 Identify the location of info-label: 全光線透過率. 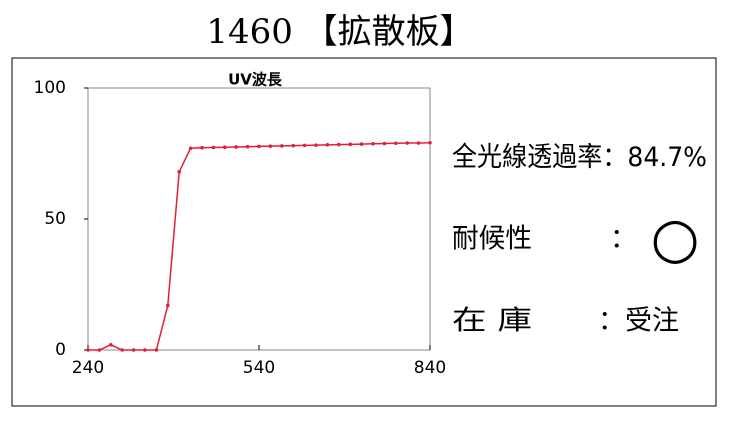
(527, 157).